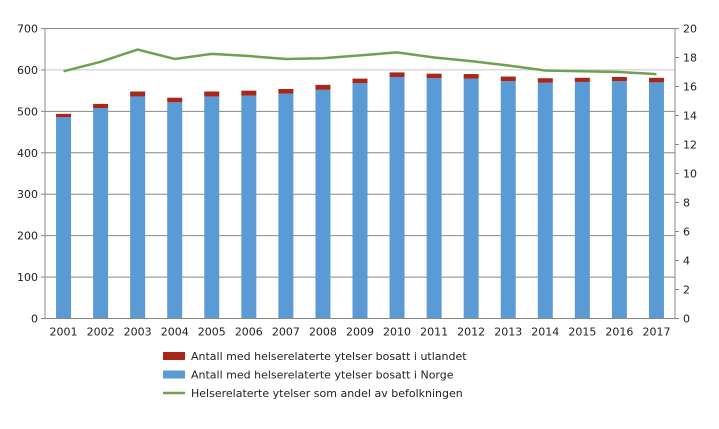  Describe the element at coordinates (27, 111) in the screenshot. I see `y-left-tick-label: 500` at that location.